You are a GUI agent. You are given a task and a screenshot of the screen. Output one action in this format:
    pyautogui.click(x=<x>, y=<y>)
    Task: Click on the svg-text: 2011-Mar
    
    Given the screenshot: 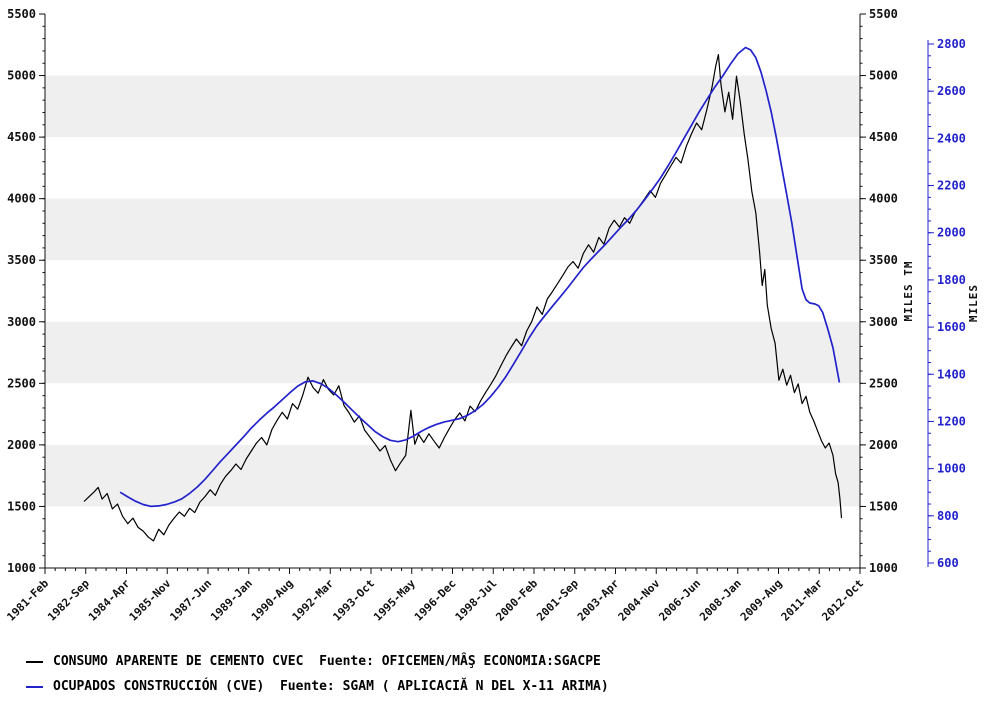 What is the action you would take?
    pyautogui.click(x=802, y=600)
    